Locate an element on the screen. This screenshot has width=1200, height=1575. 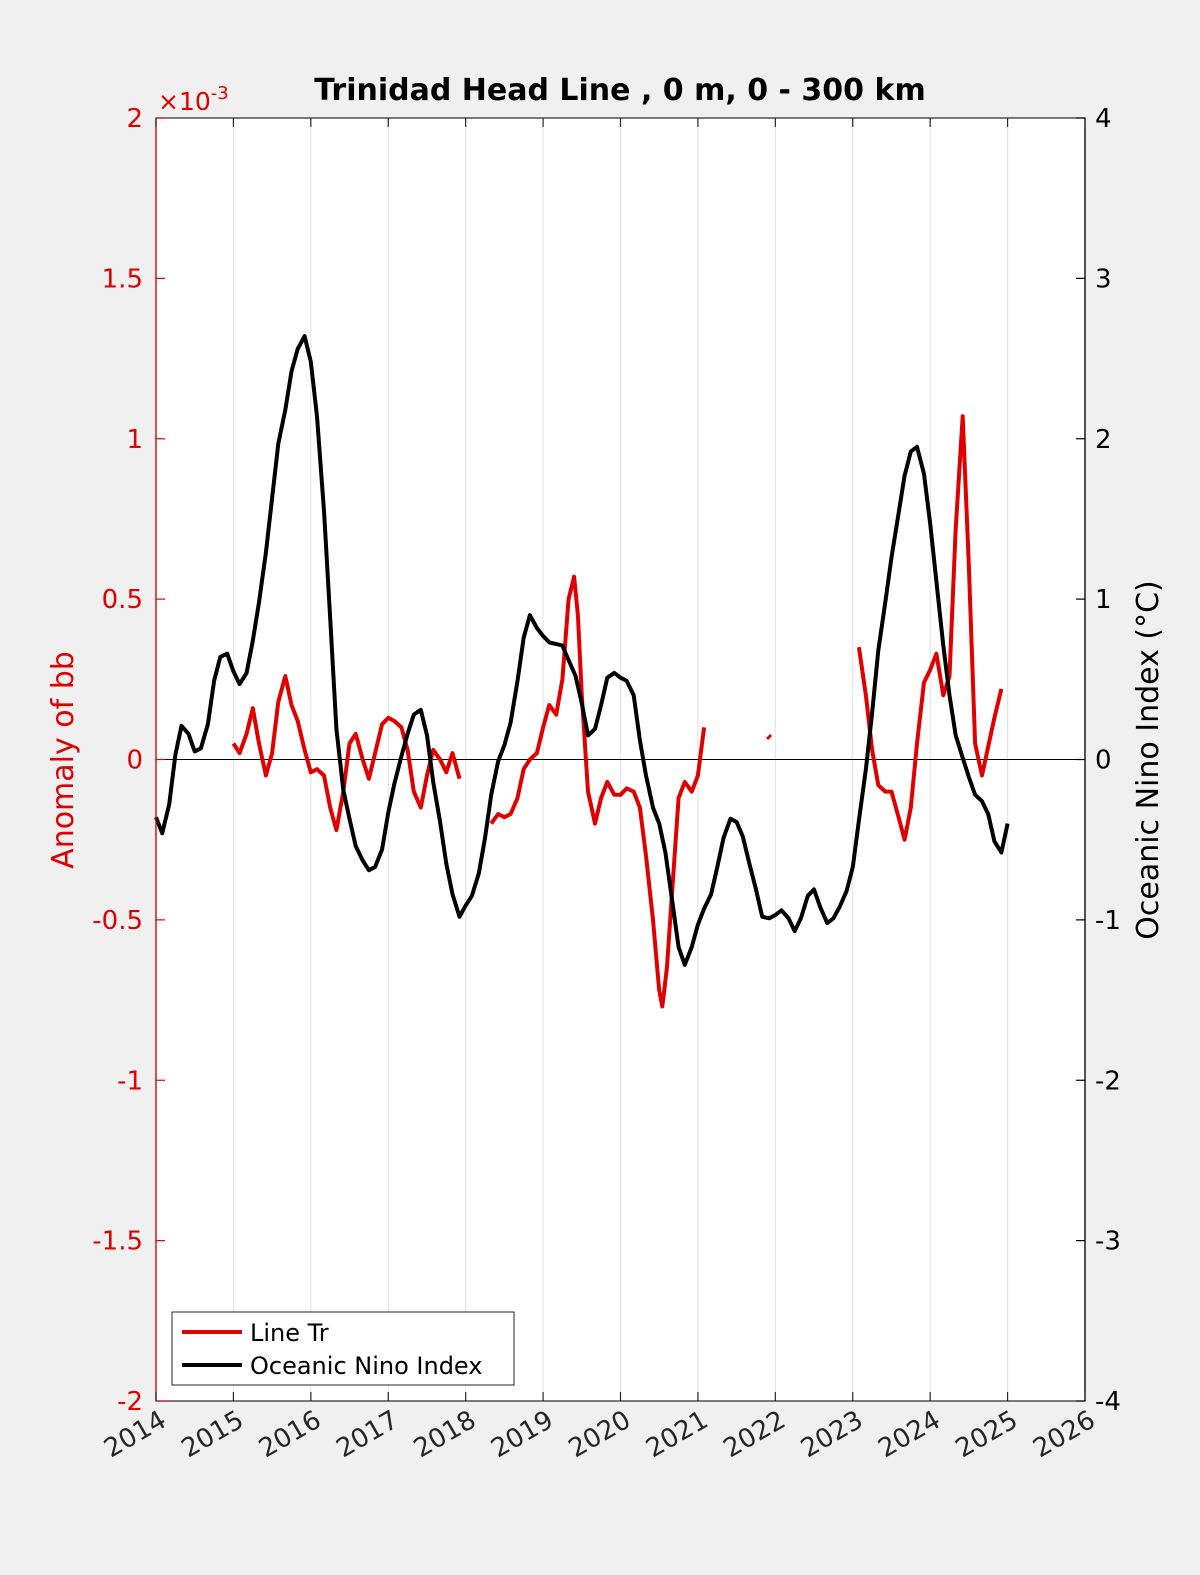
left-y-tick-label: -1.5 is located at coordinates (117, 1242).